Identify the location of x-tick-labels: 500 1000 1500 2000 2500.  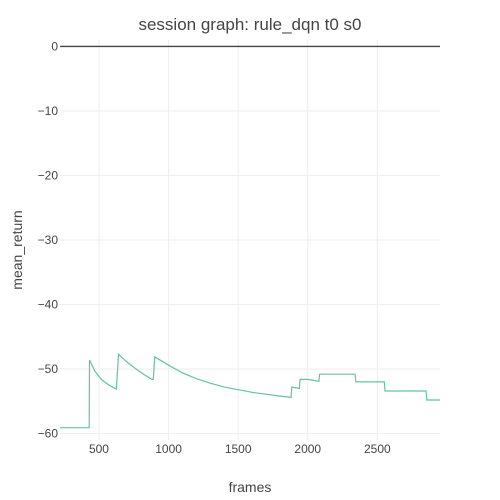
(240, 449).